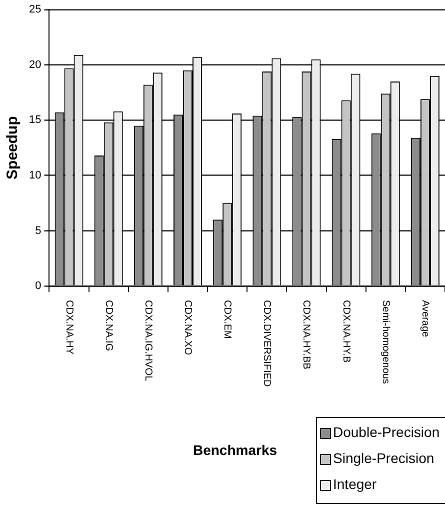 Image resolution: width=445 pixels, height=506 pixels. What do you see at coordinates (385, 342) in the screenshot?
I see `x-tick-label: Semi-homogenous` at bounding box center [385, 342].